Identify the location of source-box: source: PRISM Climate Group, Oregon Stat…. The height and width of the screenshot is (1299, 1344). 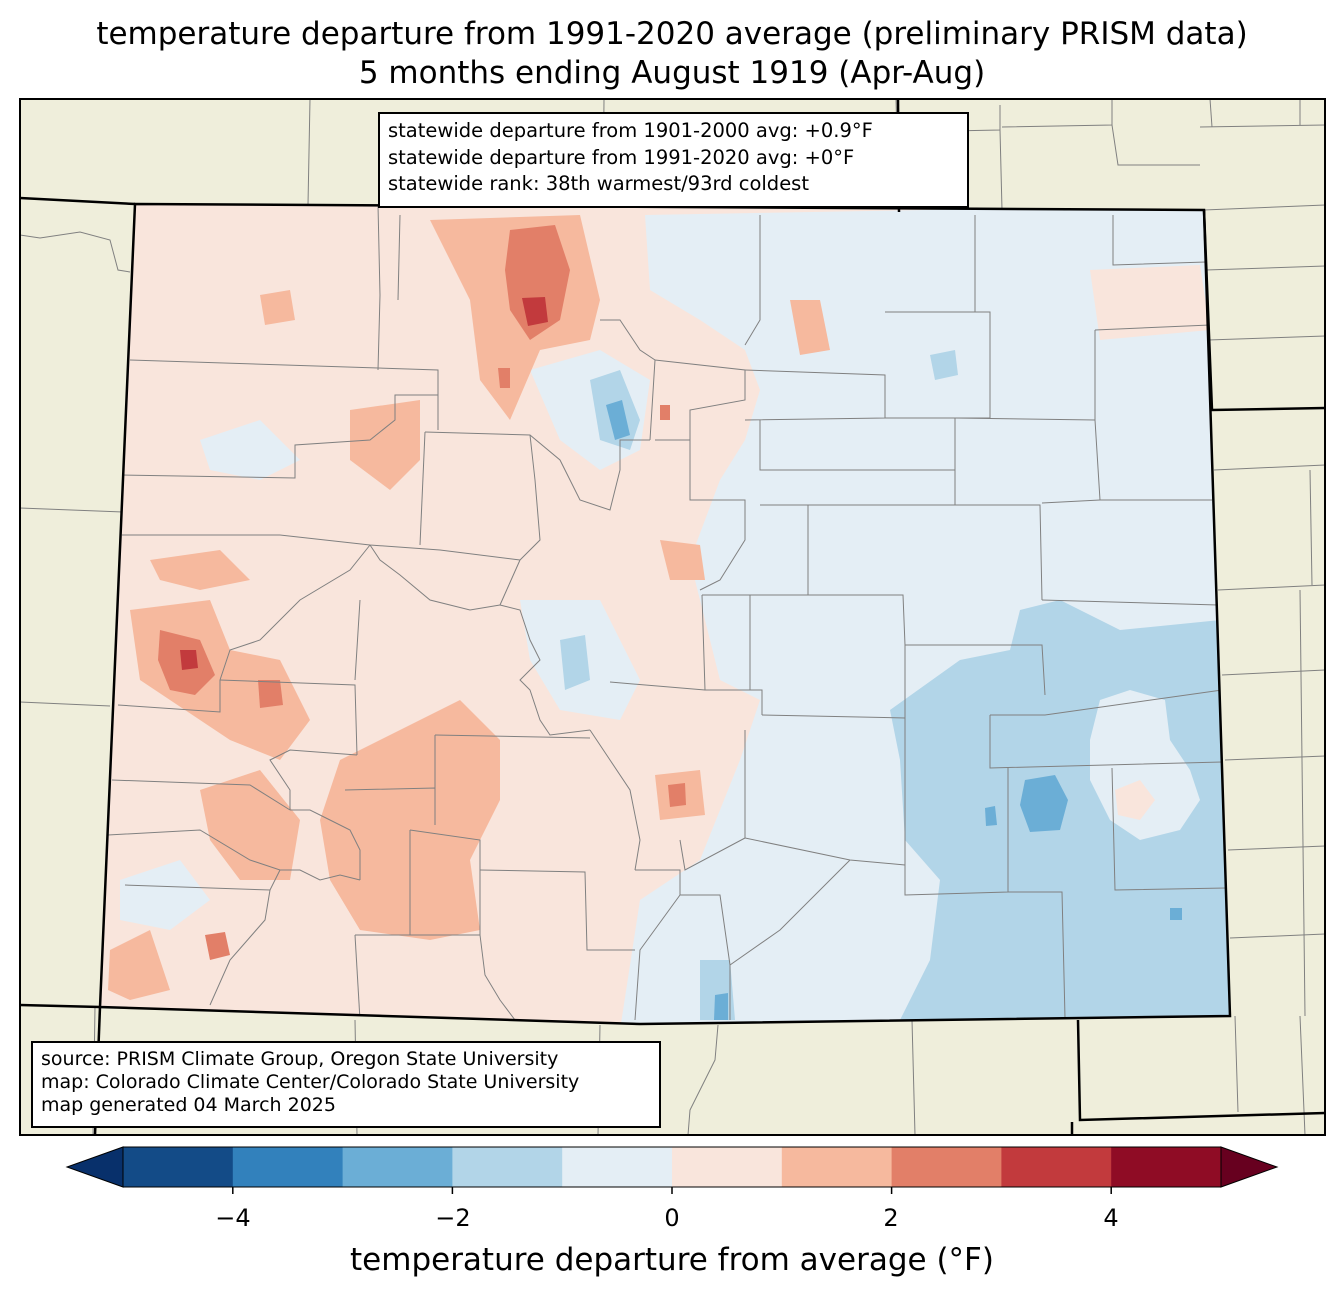
(346, 1084).